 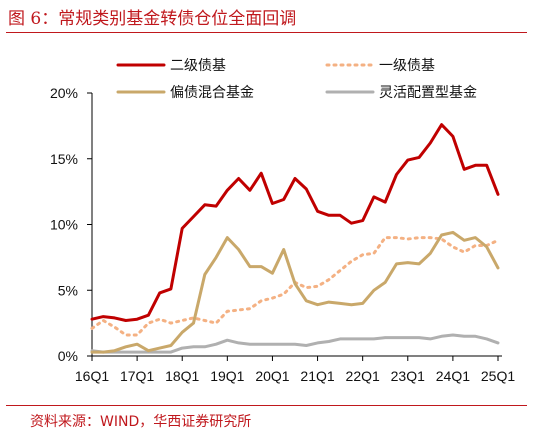 I want to click on x-tick-label: 24Q1, so click(x=453, y=376).